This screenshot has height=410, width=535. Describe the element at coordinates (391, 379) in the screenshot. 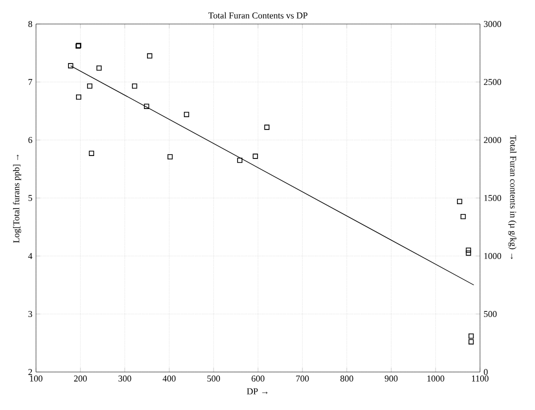

I see `x-tick-label: 900` at that location.